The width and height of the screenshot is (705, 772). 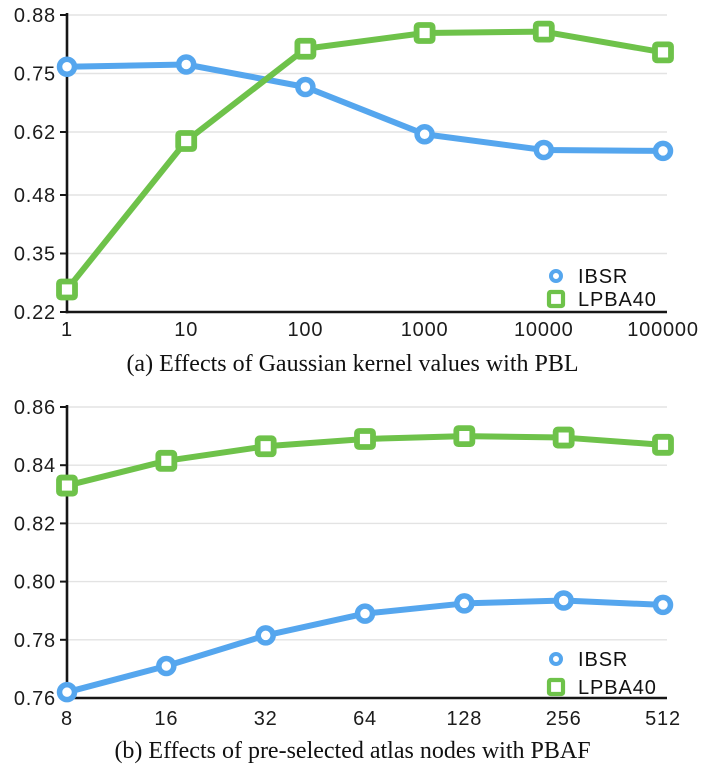 I want to click on x-tick-label: 10000, so click(x=544, y=330).